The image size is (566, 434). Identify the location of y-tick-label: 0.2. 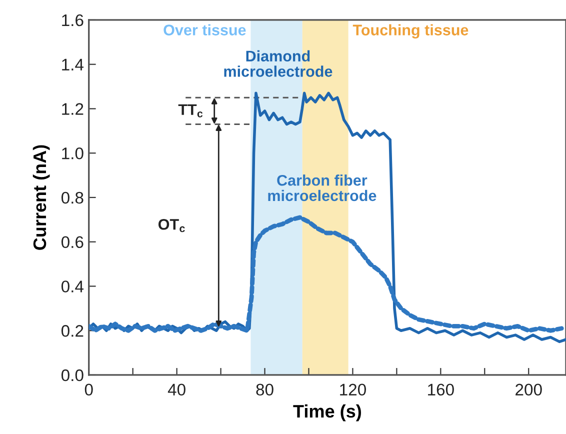
(72, 331).